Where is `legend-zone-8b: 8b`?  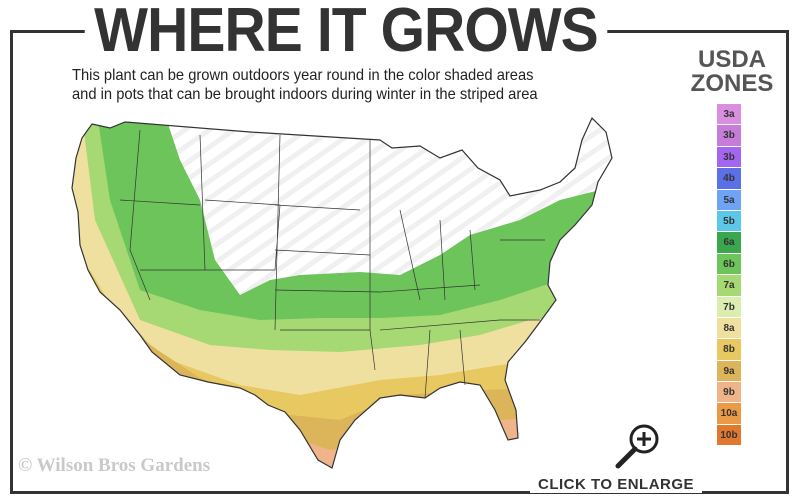 legend-zone-8b: 8b is located at coordinates (729, 350).